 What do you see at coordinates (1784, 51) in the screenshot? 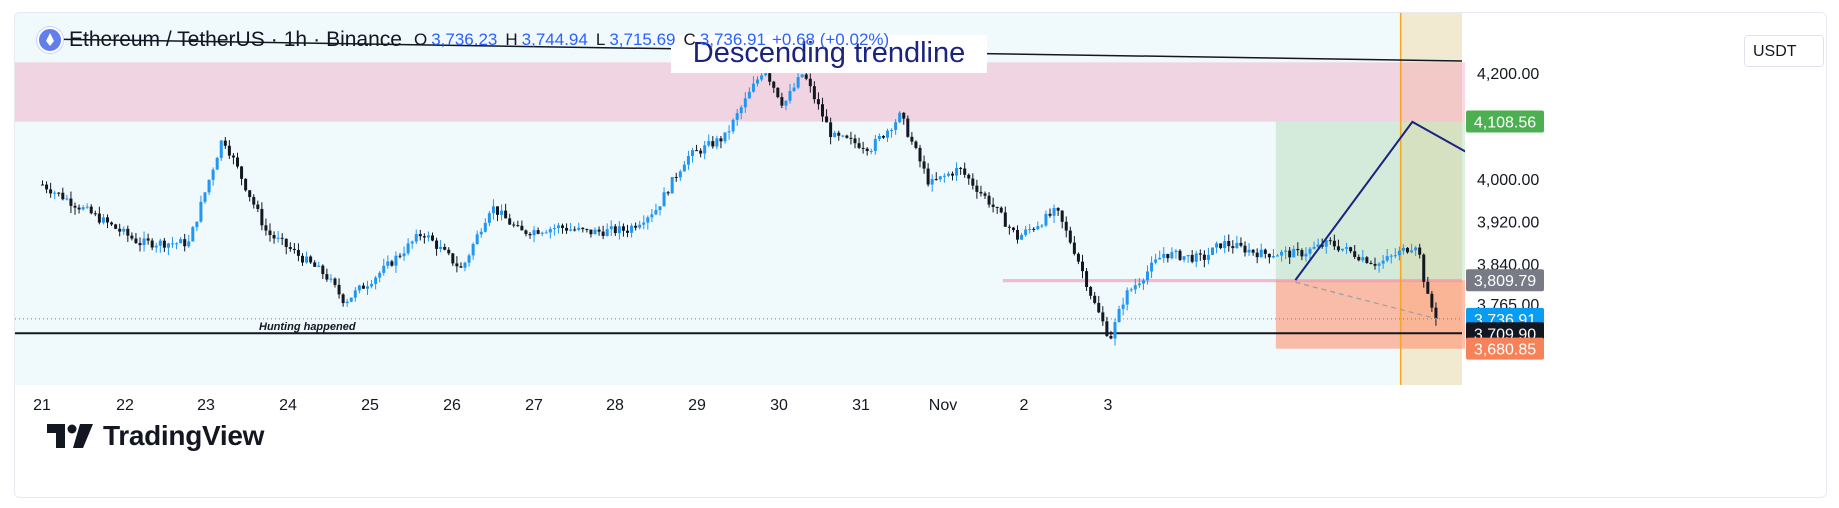
I see `currency-button: USDT` at bounding box center [1784, 51].